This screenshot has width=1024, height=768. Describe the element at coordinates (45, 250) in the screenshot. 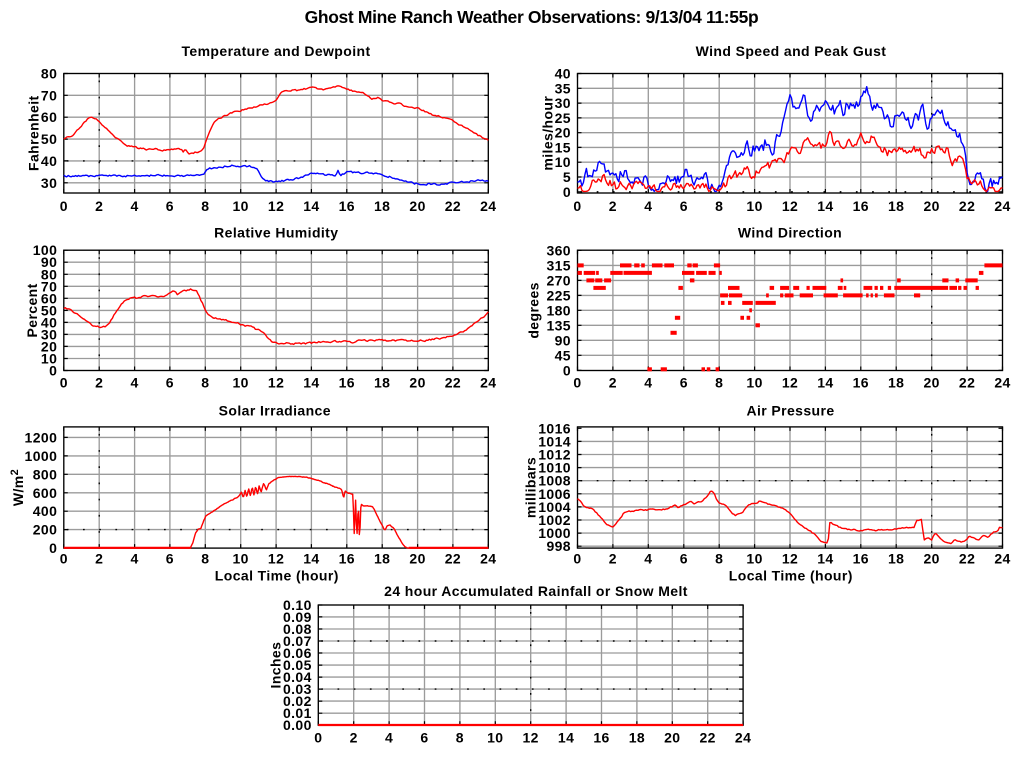

I see `svg-text: 100` at that location.